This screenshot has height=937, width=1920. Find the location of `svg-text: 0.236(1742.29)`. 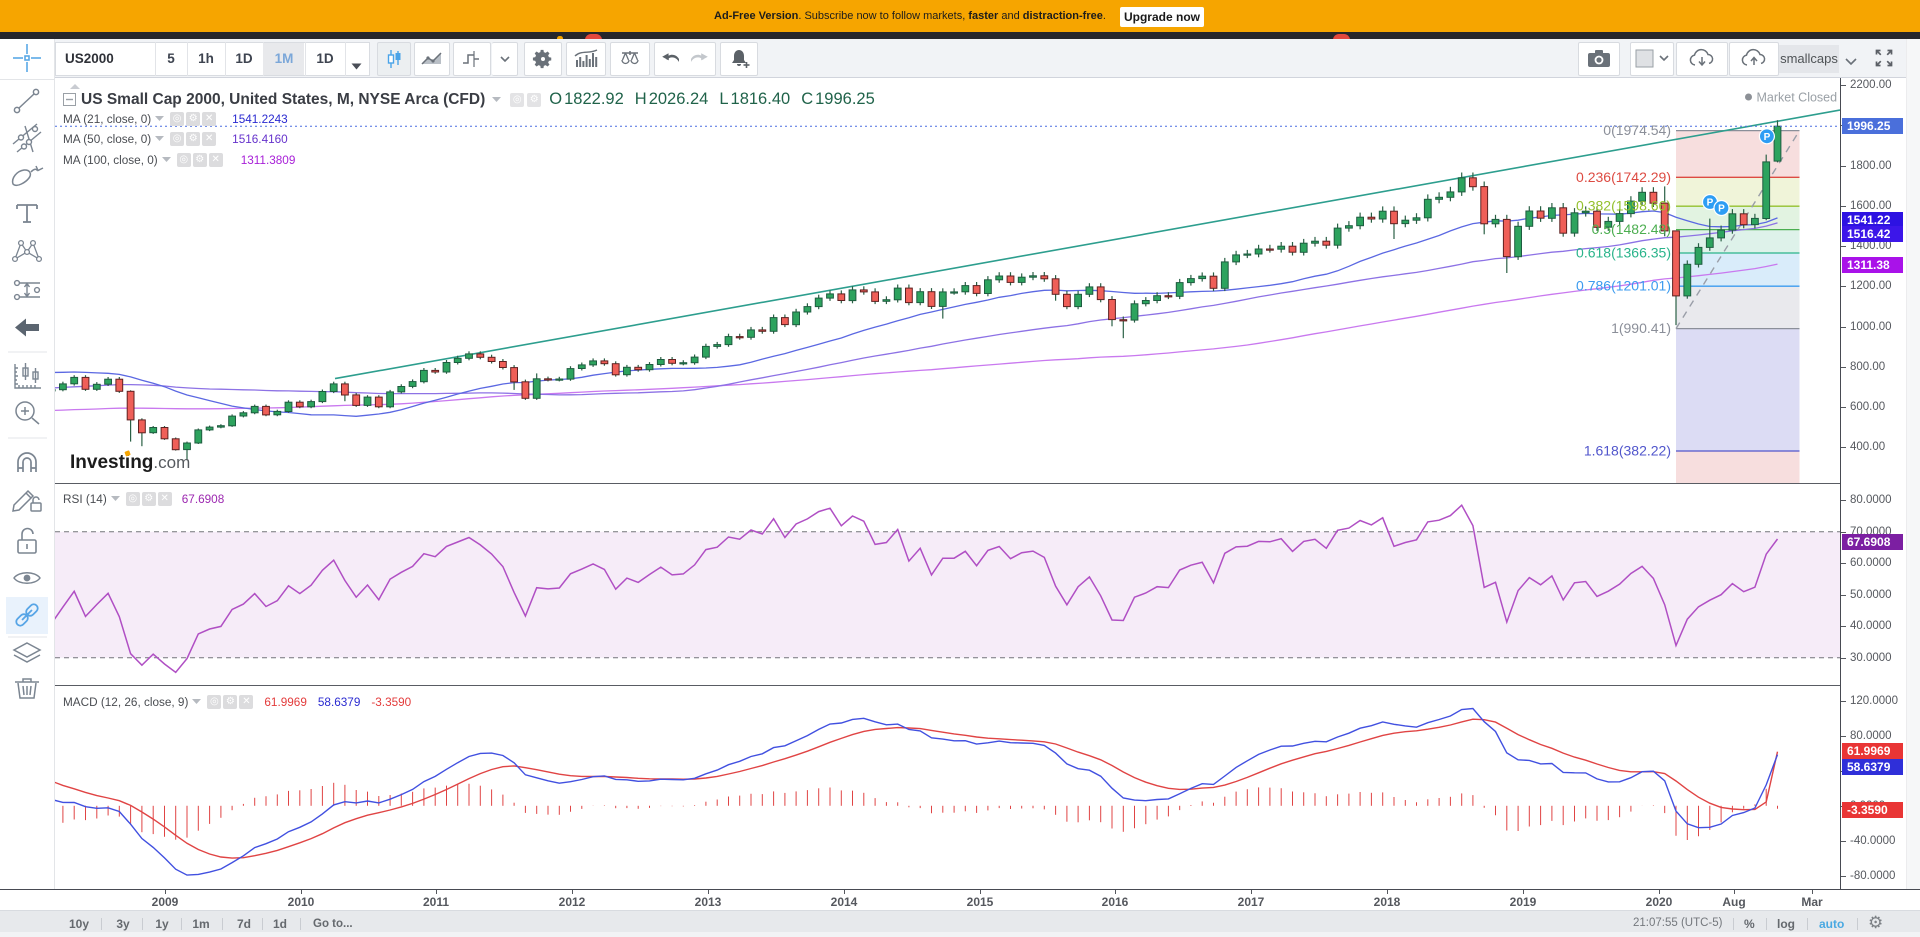

svg-text: 0.236(1742.29) is located at coordinates (1623, 177).